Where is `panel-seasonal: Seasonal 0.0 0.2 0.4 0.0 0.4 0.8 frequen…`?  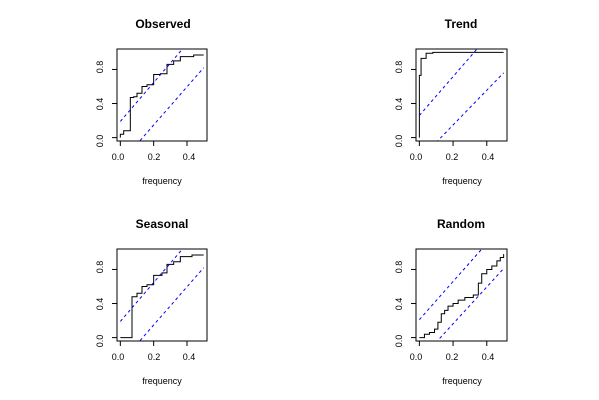
panel-seasonal: Seasonal 0.0 0.2 0.4 0.0 0.4 0.8 frequen… is located at coordinates (151, 301).